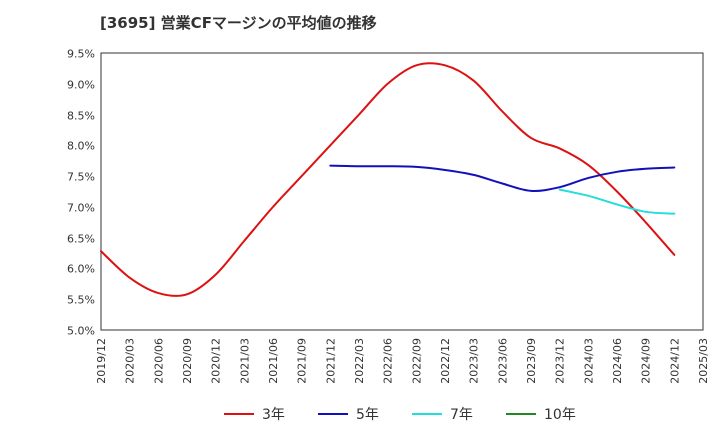 Image resolution: width=720 pixels, height=440 pixels. Describe the element at coordinates (81, 177) in the screenshot. I see `y-tick-label: 7.5%` at that location.